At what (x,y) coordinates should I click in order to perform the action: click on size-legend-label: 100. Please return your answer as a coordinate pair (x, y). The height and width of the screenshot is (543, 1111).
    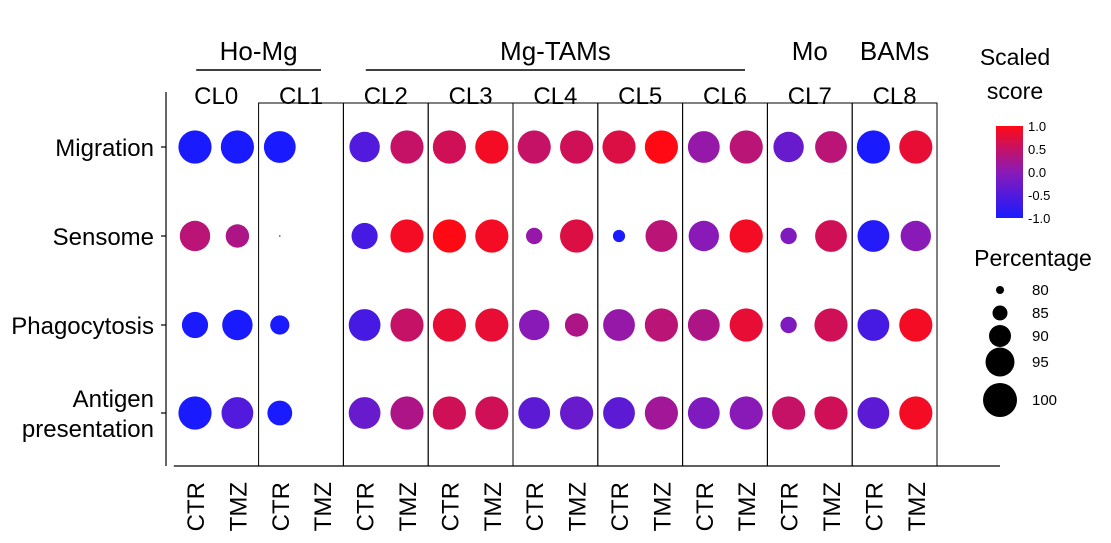
    Looking at the image, I should click on (1044, 400).